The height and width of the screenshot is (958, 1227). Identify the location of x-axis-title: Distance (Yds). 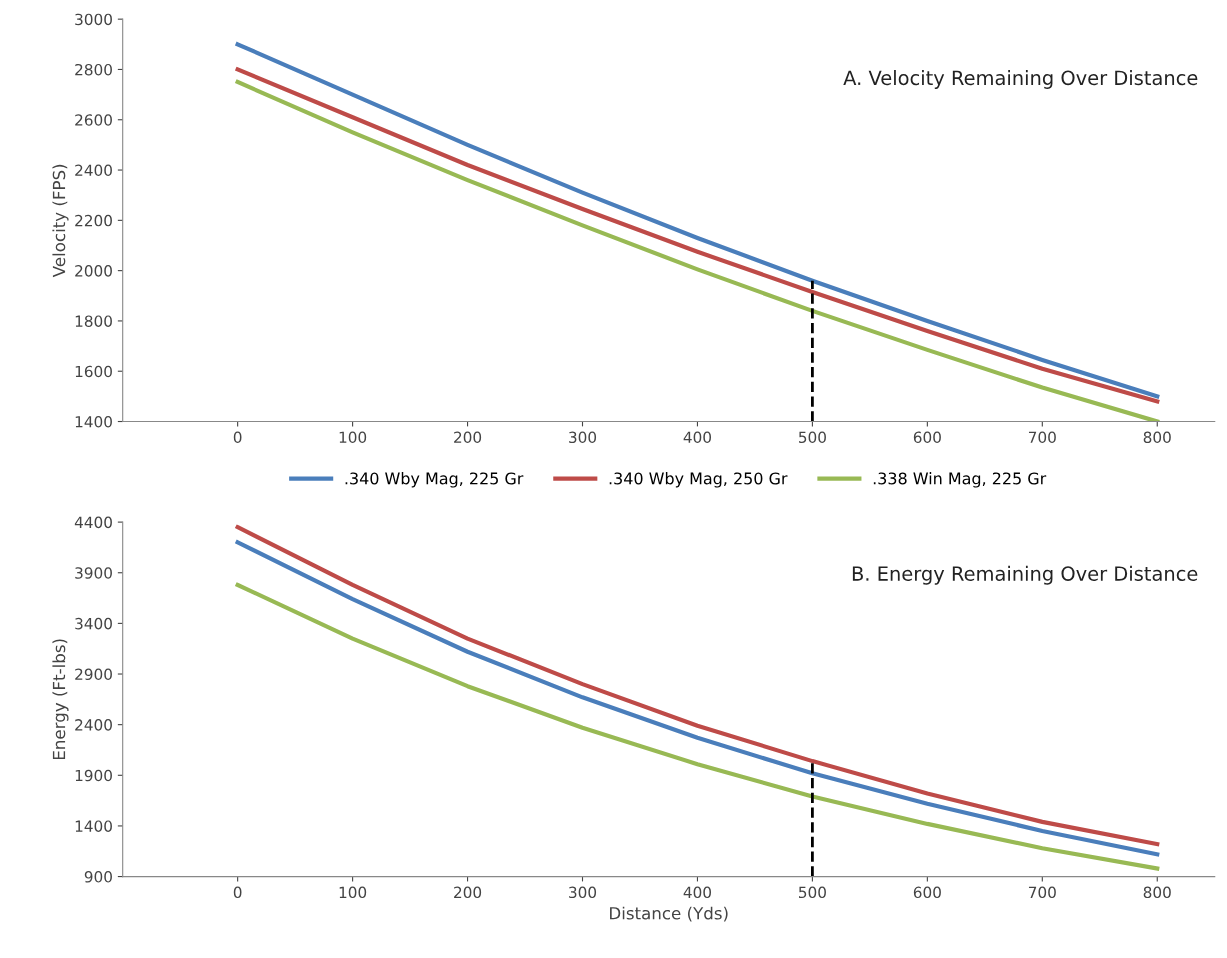
(669, 914).